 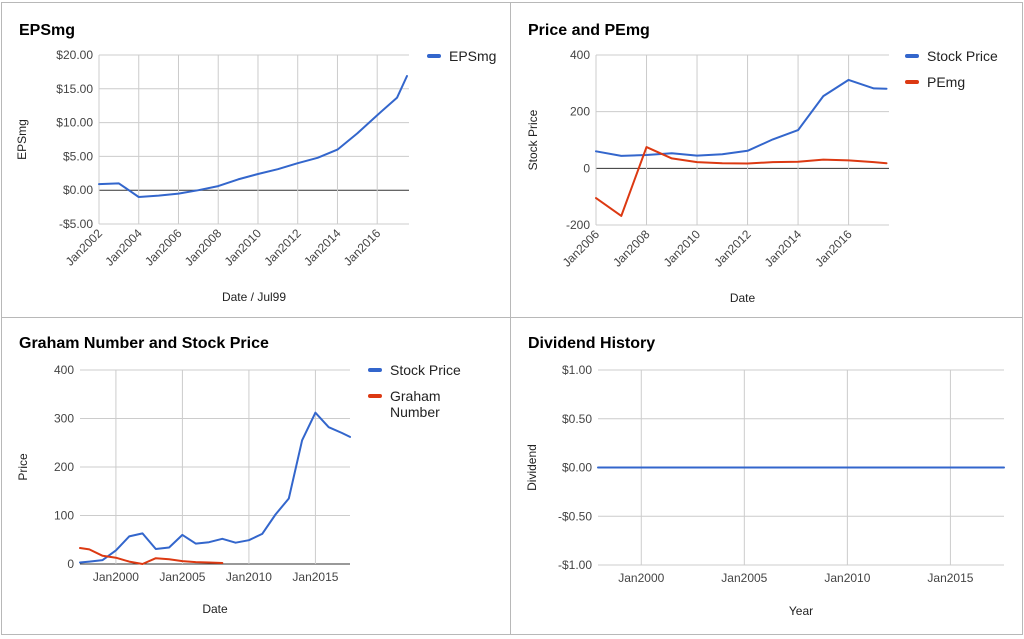 I want to click on legend-label: EPSmg, so click(x=472, y=56).